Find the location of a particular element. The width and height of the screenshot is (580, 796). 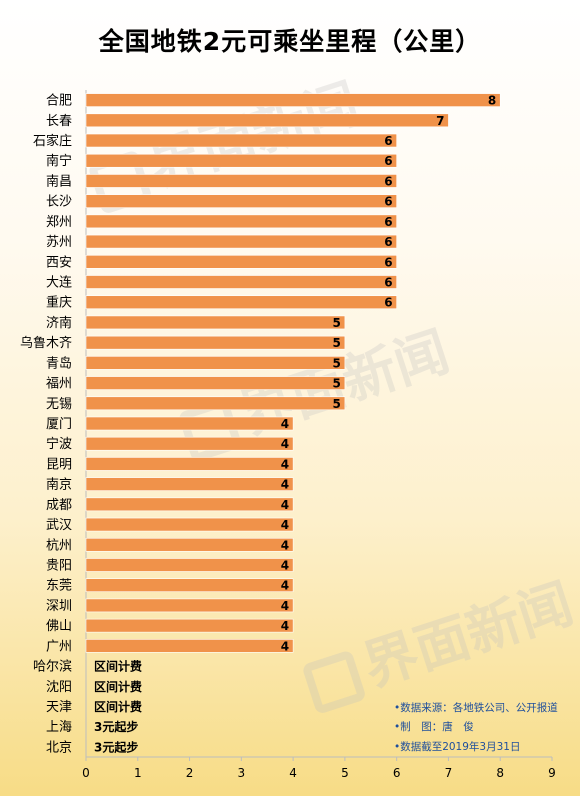

data-label: 8 is located at coordinates (492, 101).